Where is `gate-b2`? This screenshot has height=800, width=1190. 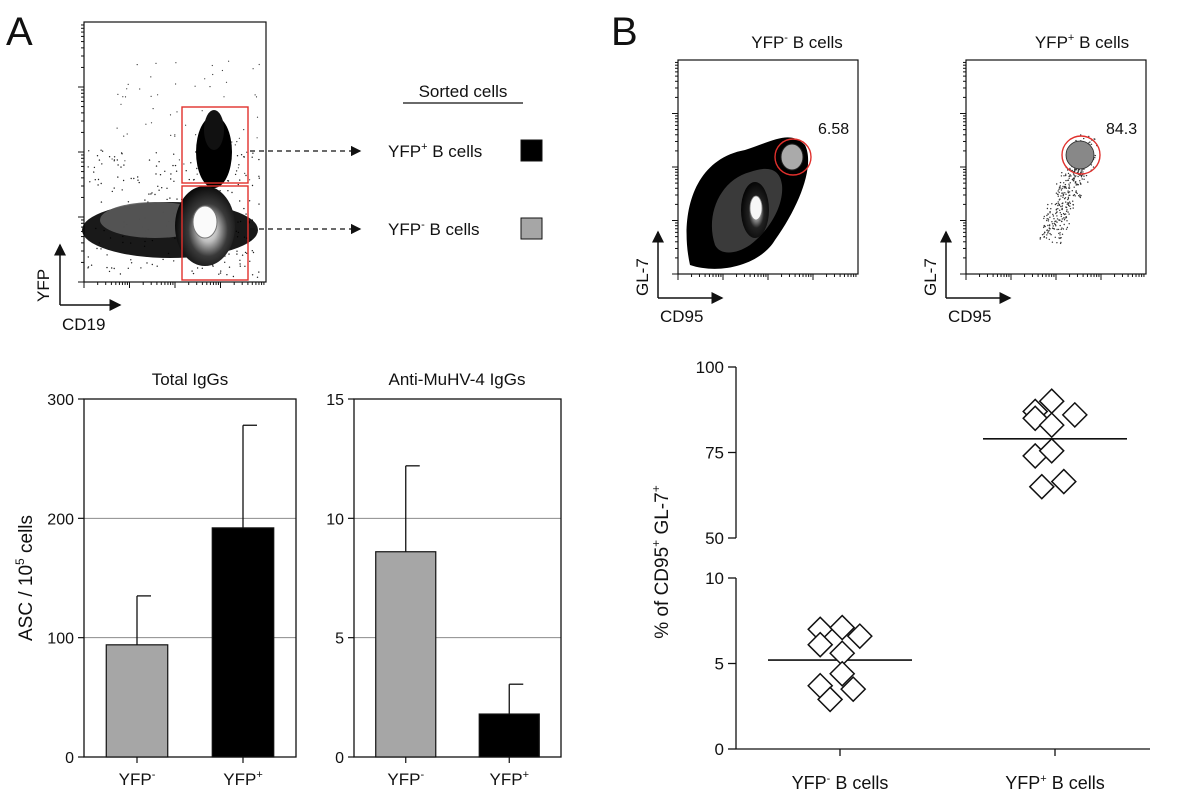
gate-b2 is located at coordinates (1081, 155).